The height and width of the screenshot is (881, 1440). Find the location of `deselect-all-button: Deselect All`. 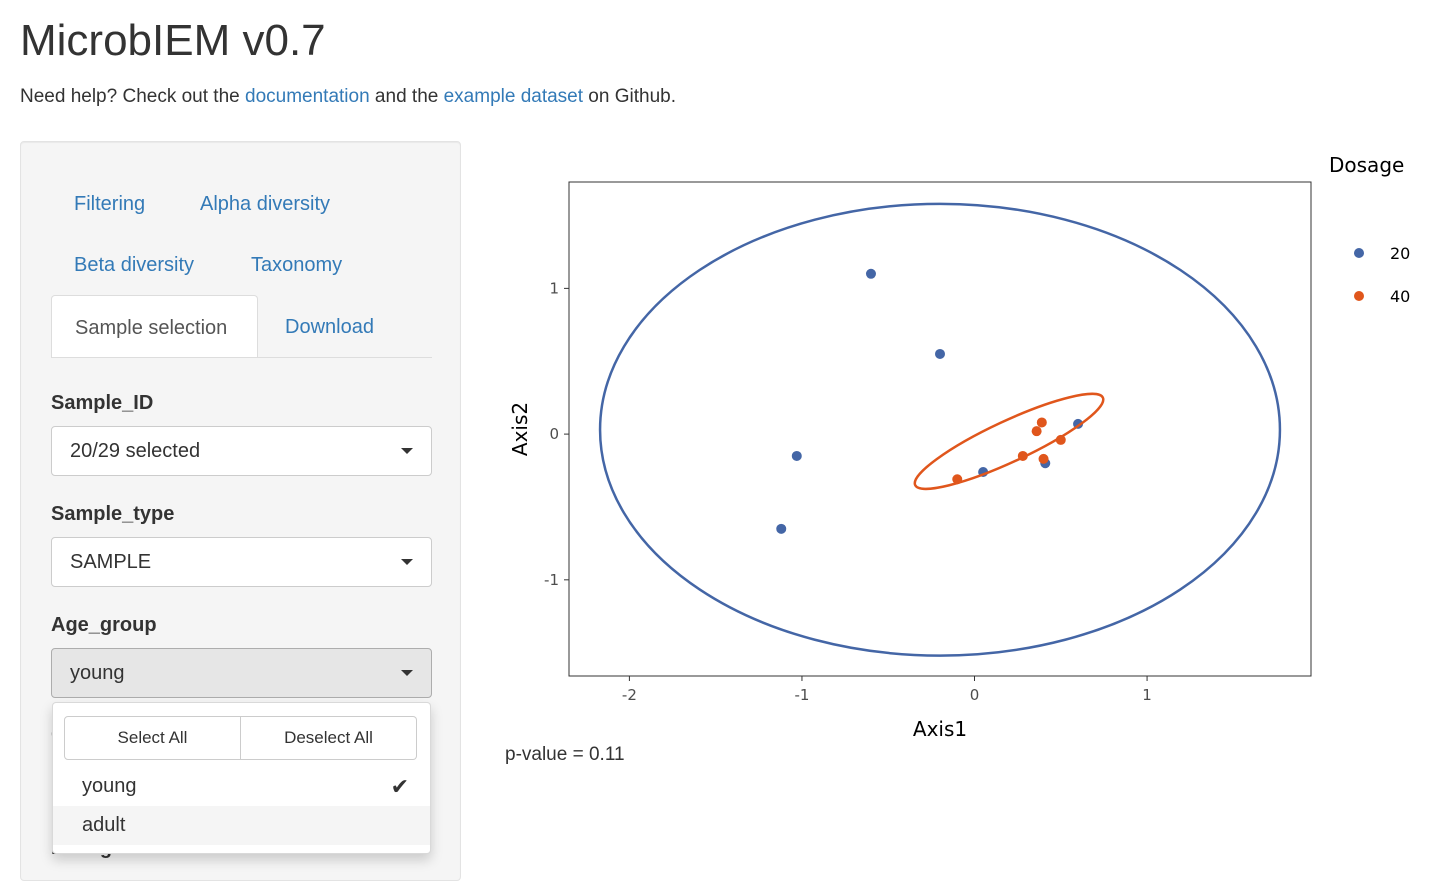

deselect-all-button: Deselect All is located at coordinates (329, 738).